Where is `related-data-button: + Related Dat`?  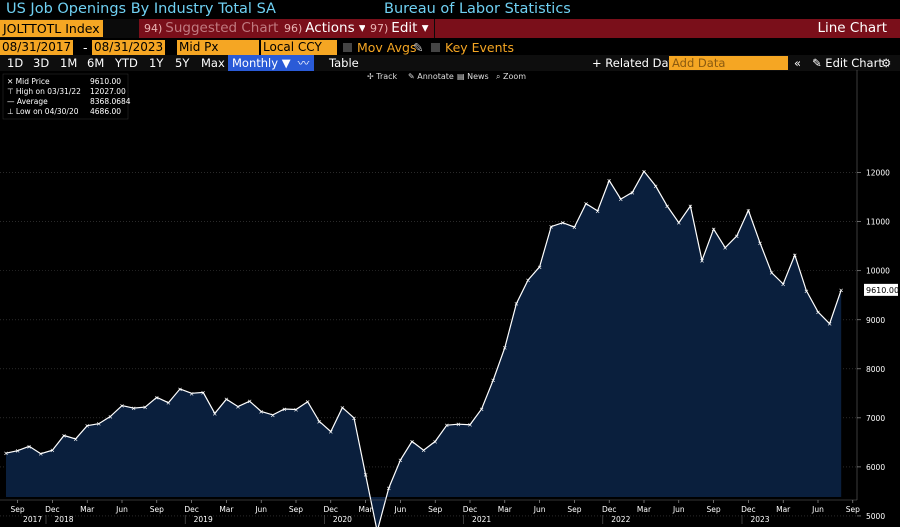 related-data-button: + Related Dat is located at coordinates (633, 63).